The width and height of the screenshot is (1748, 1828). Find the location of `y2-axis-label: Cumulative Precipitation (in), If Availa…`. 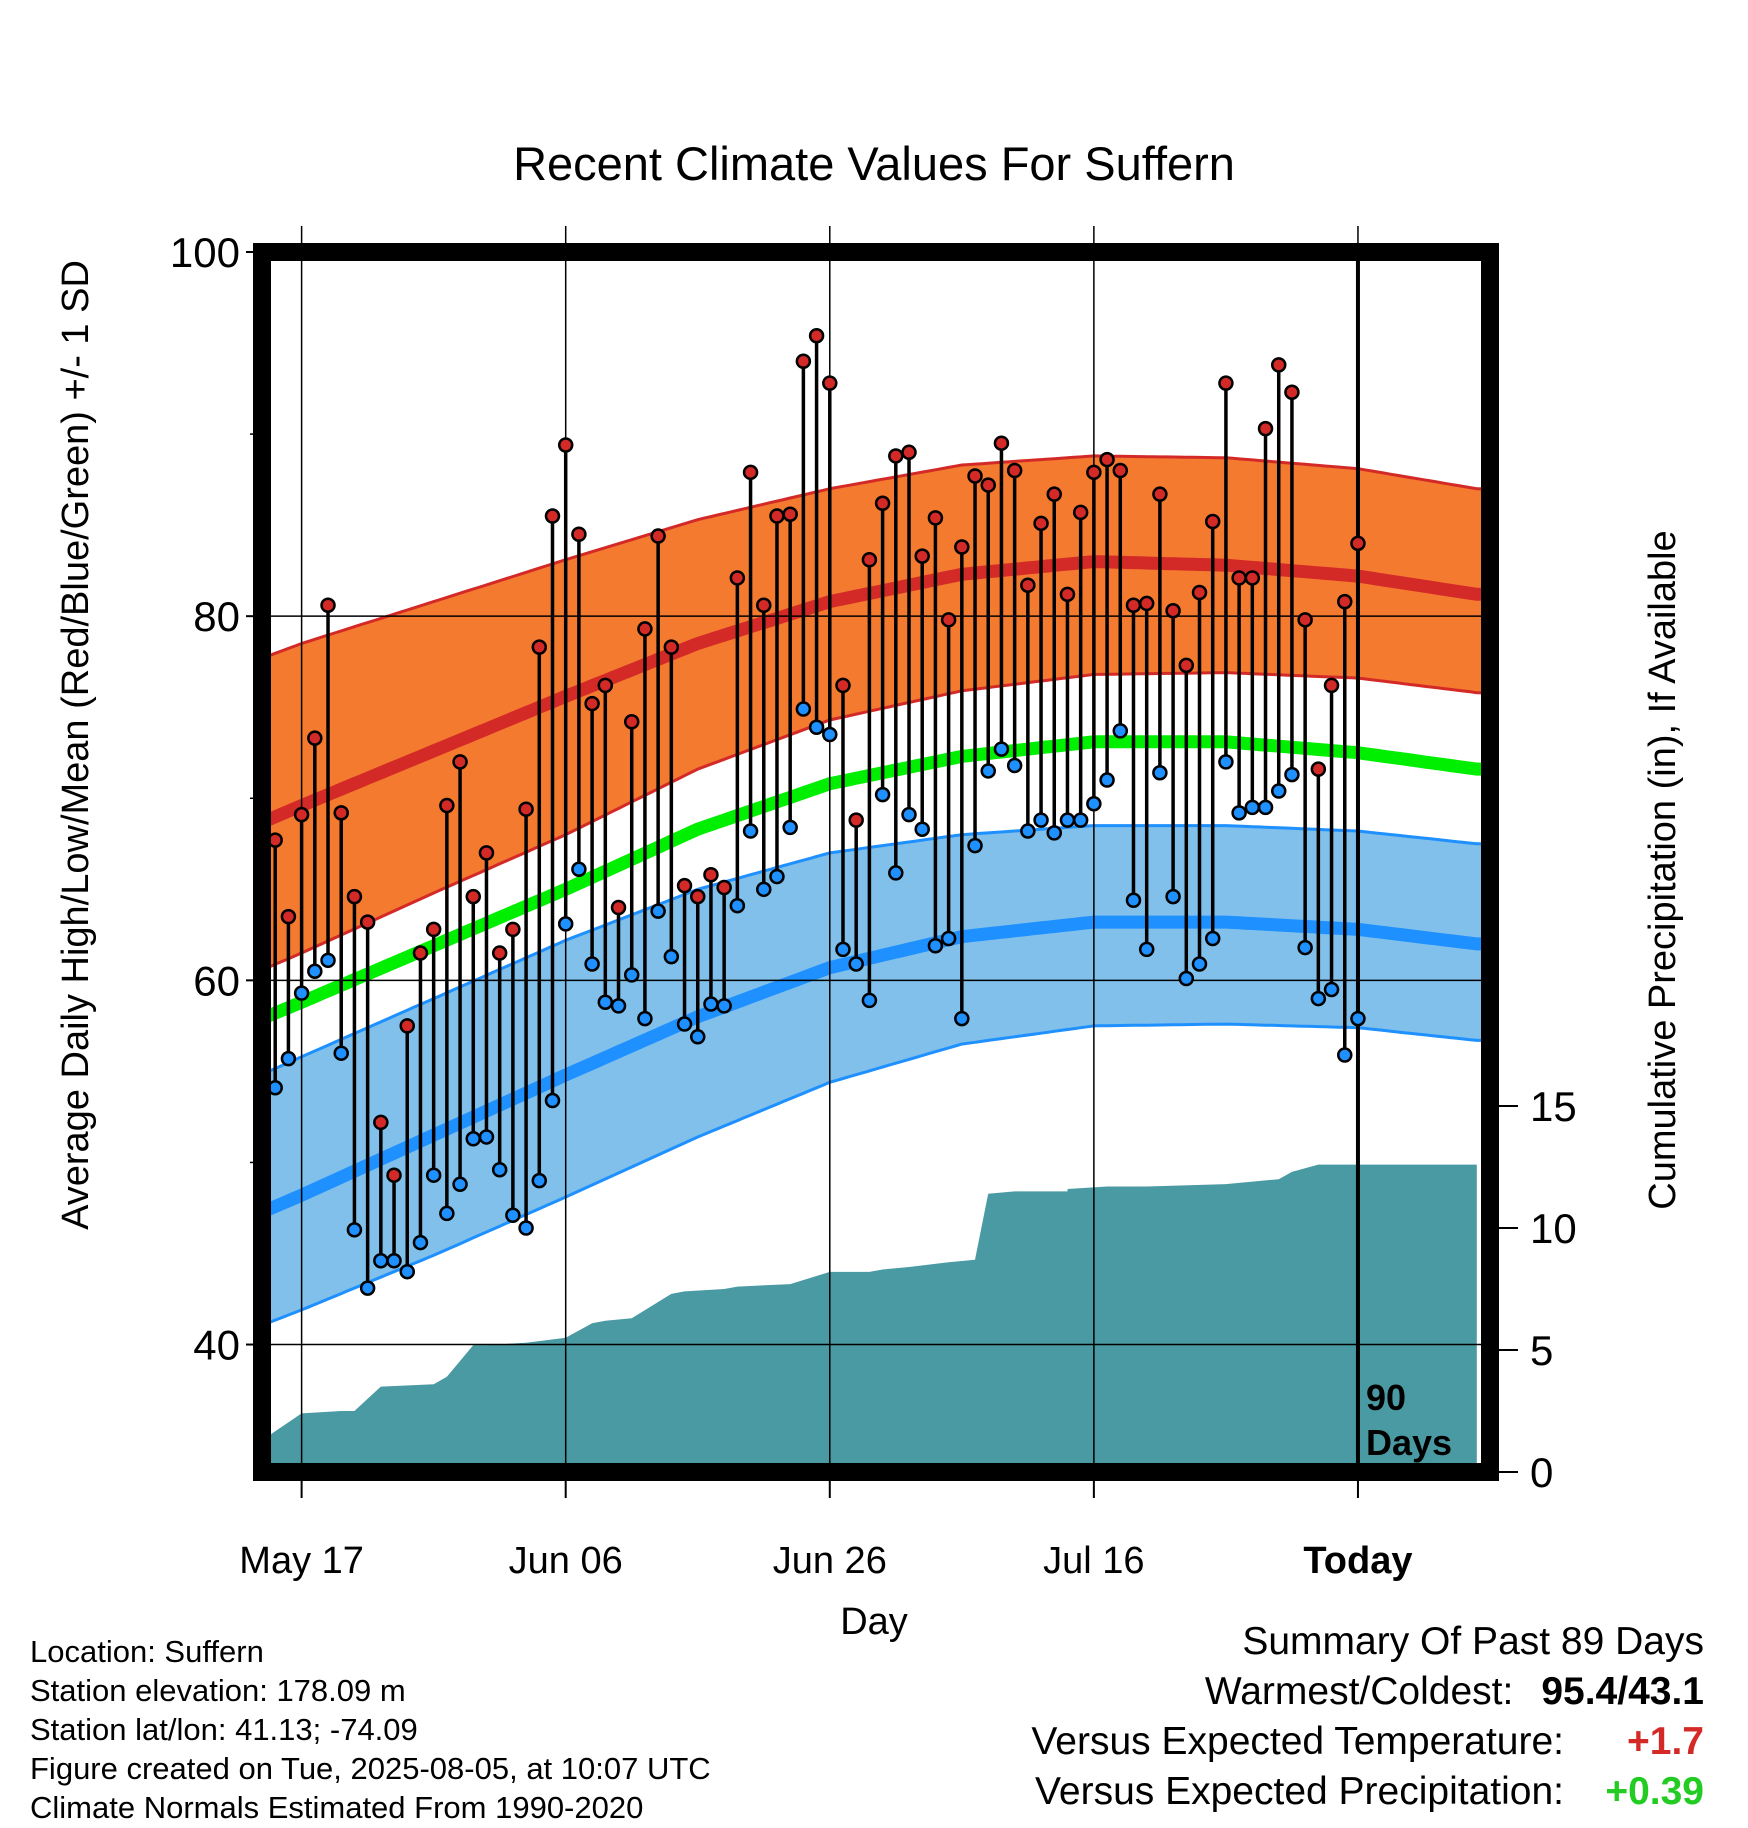

y2-axis-label: Cumulative Precipitation (in), If Availa… is located at coordinates (1663, 869).